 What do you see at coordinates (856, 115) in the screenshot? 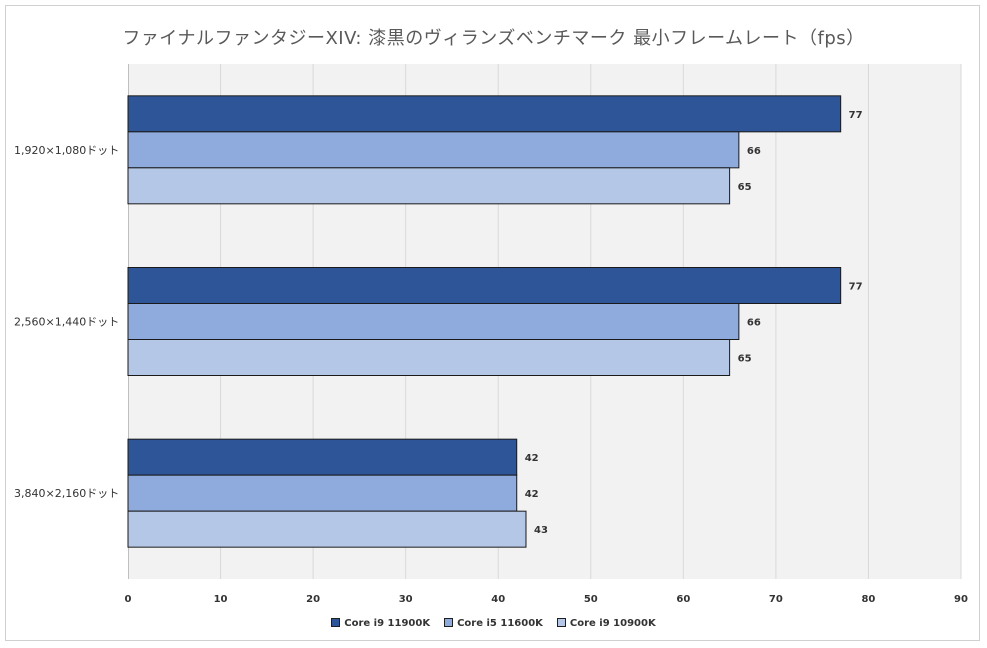
I see `data-label-1-1: 77` at bounding box center [856, 115].